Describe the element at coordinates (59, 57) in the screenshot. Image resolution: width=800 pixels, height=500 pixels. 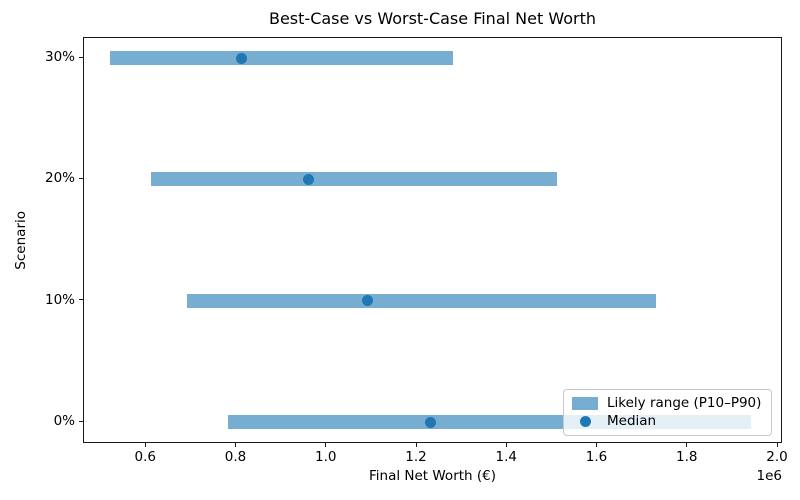
I see `y-tick-label: 30%` at that location.